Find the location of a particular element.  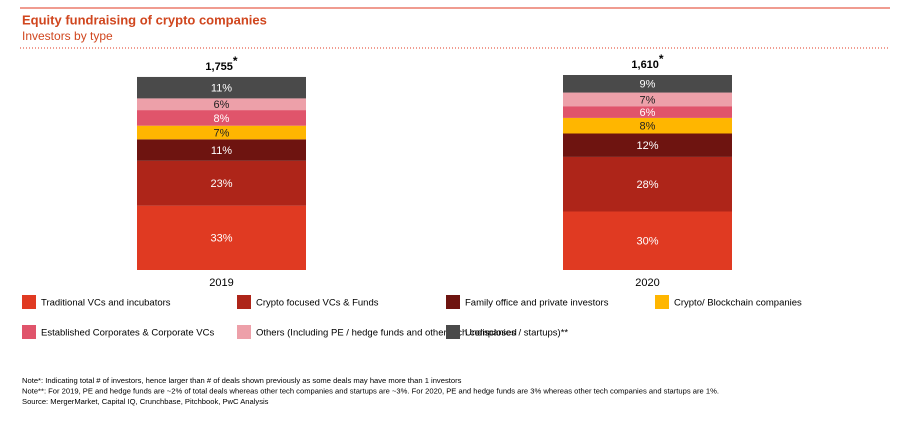

value-label: 28% is located at coordinates (647, 185).